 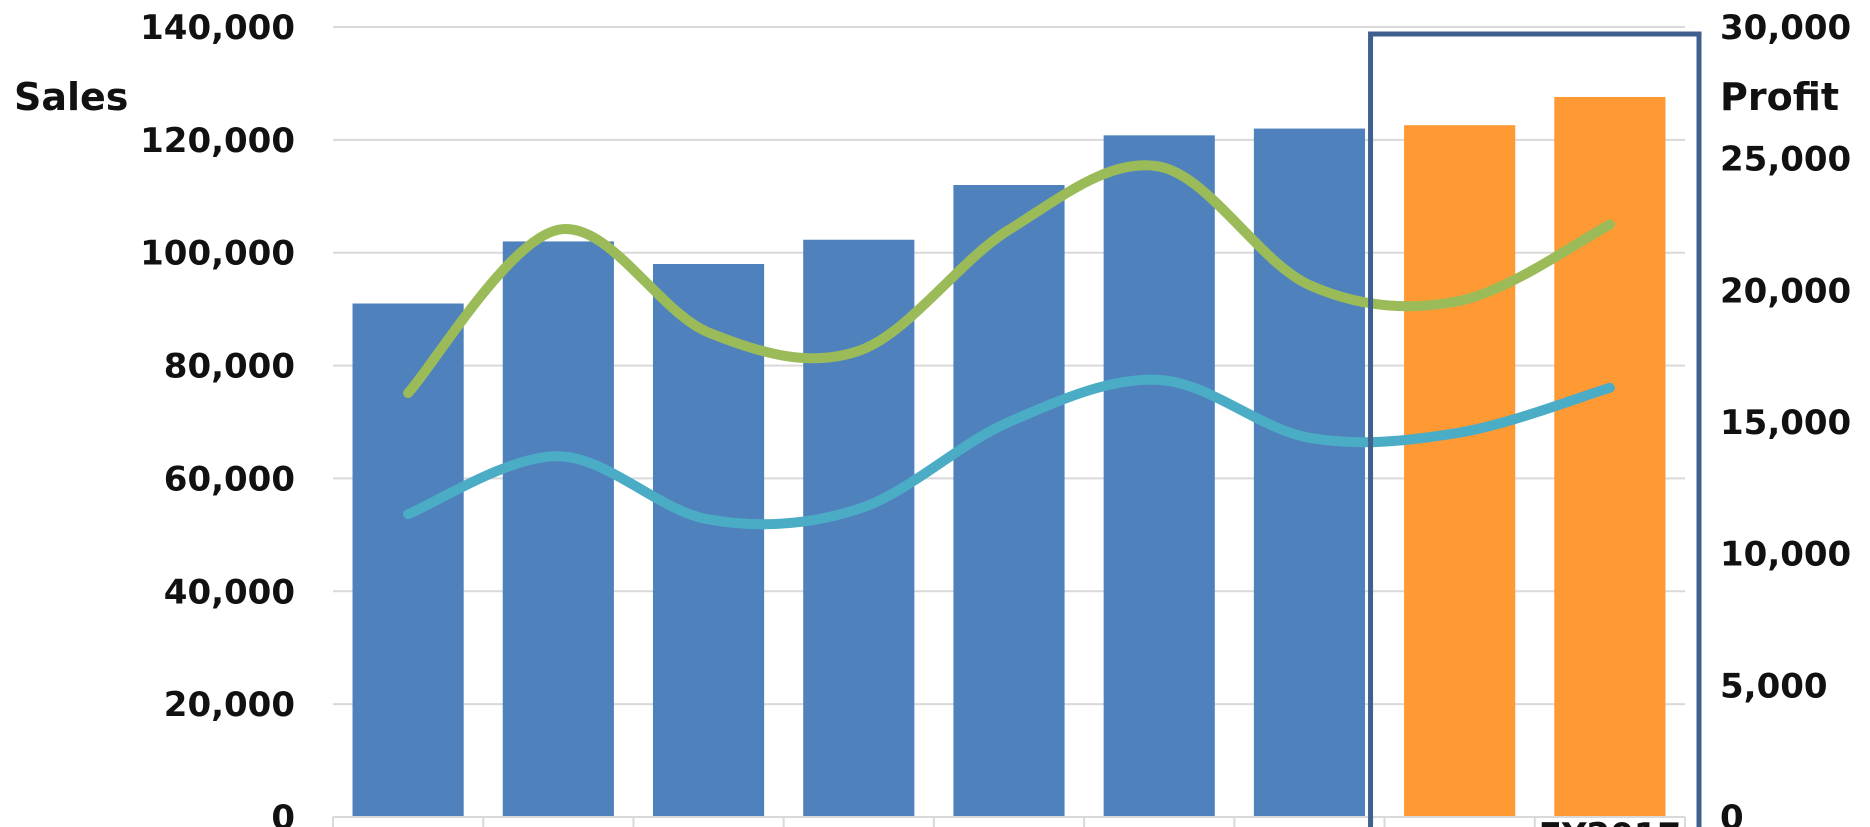 What do you see at coordinates (229, 705) in the screenshot?
I see `left-tick-label: 20,000` at bounding box center [229, 705].